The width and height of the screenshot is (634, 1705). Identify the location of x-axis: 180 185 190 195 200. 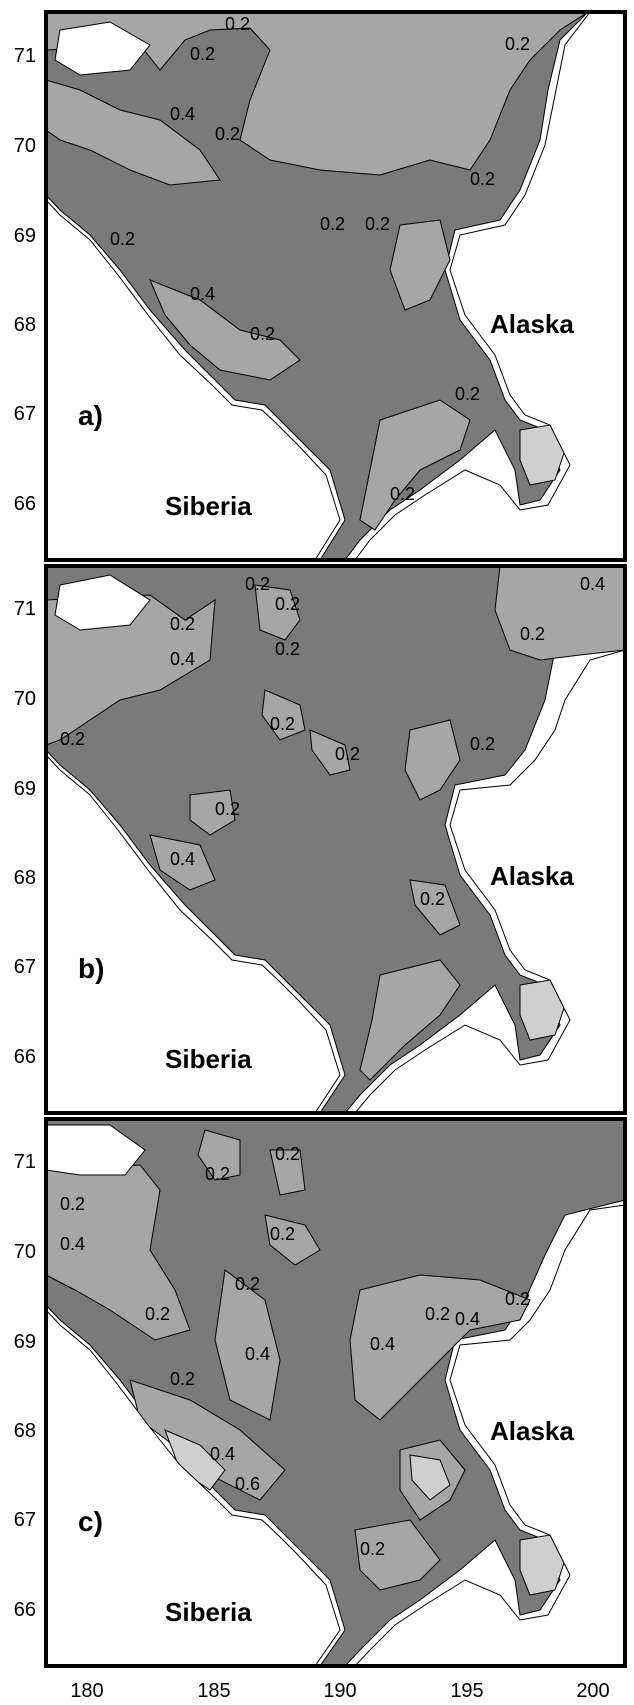
(339, 1691).